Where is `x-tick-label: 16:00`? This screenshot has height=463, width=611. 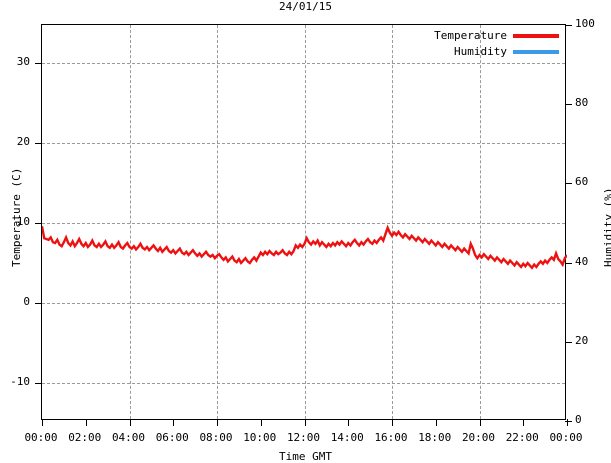 x-tick-label: 16:00 is located at coordinates (391, 437).